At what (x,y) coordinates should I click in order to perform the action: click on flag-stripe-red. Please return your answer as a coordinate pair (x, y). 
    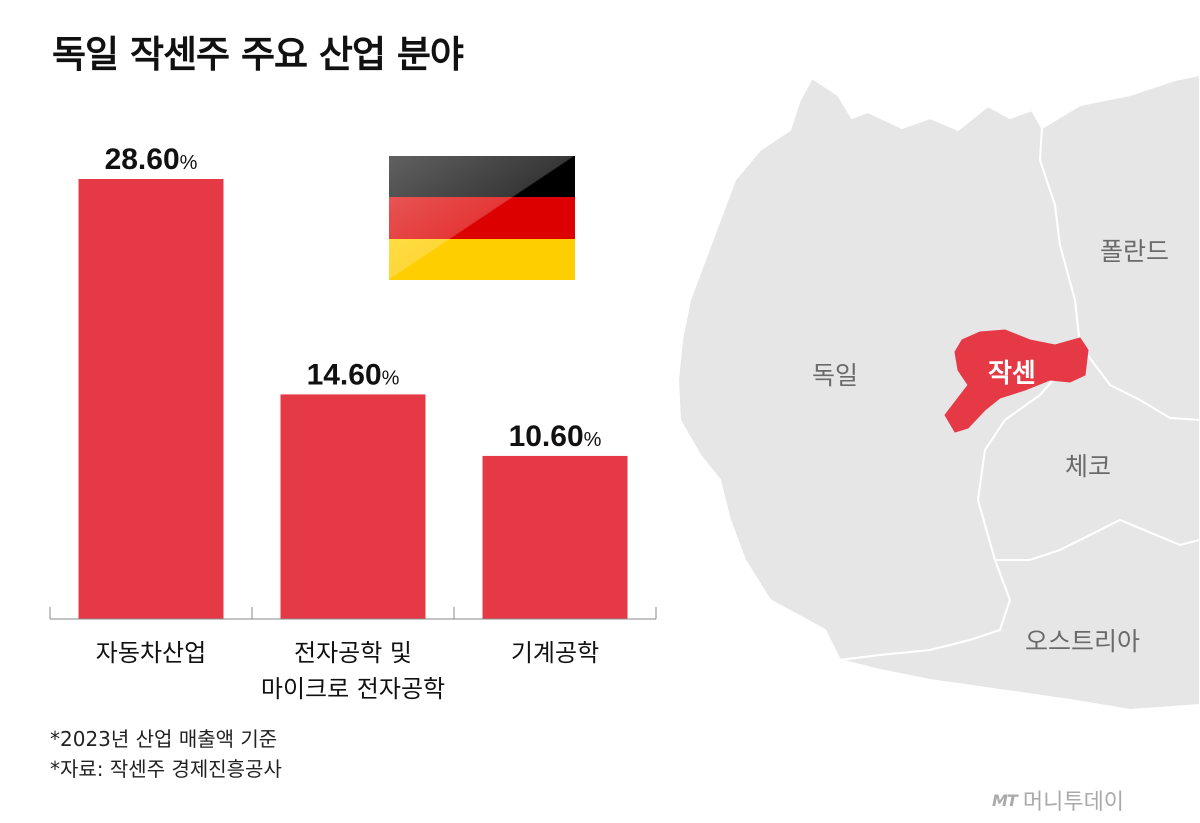
    Looking at the image, I should click on (482, 218).